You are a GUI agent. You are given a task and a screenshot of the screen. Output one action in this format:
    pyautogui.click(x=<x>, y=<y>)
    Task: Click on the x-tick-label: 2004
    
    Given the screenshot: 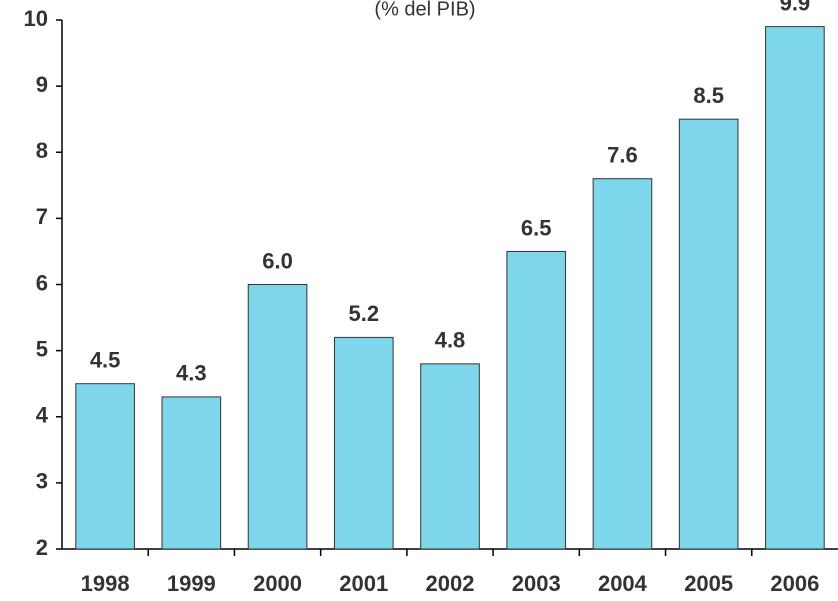 What is the action you would take?
    pyautogui.click(x=623, y=583)
    